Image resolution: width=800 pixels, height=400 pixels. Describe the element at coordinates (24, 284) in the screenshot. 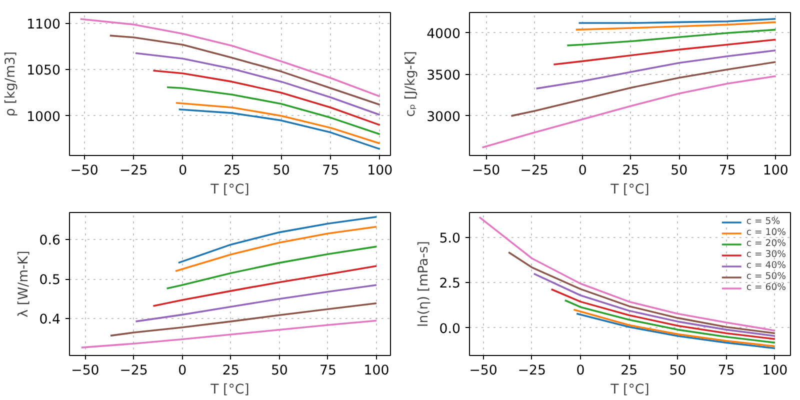

I see `y-axis-title: λ [W/m-K]` at that location.